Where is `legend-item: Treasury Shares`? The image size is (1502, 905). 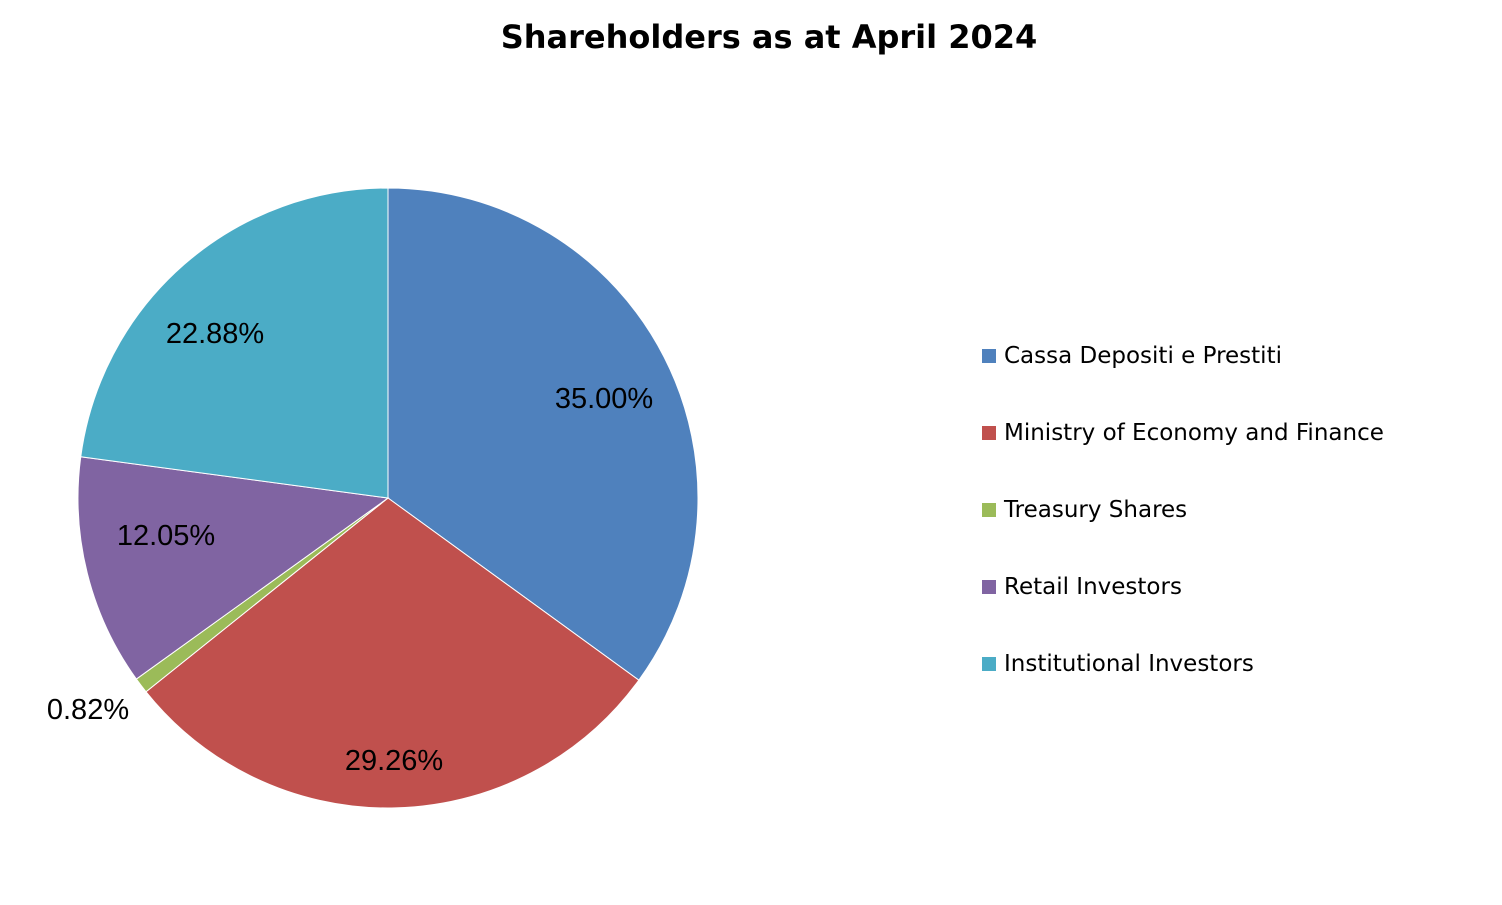 legend-item: Treasury Shares is located at coordinates (1183, 510).